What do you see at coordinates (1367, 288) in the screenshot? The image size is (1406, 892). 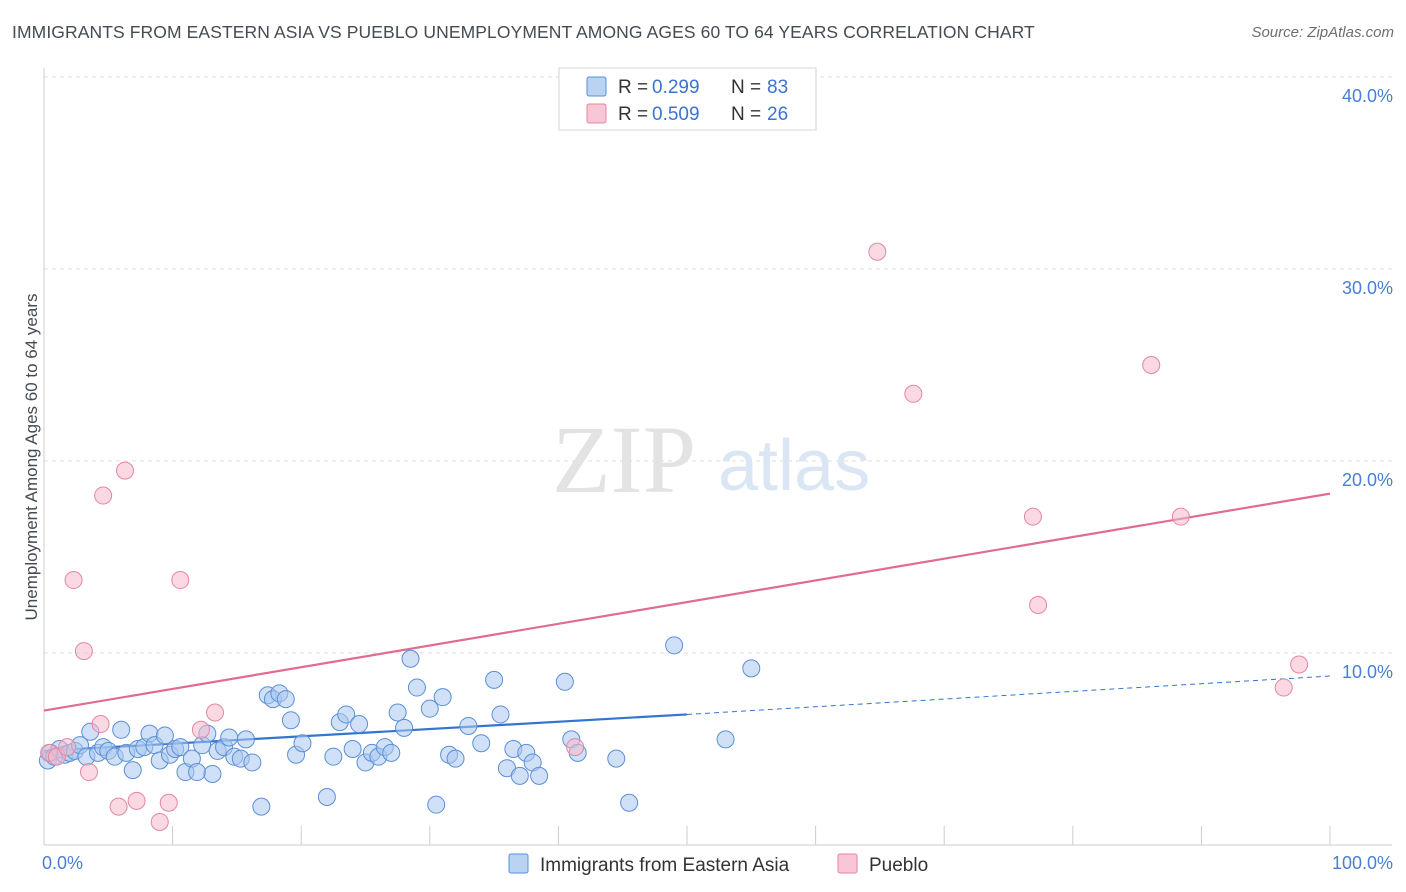 I see `y-tick-label: 30.0%` at bounding box center [1367, 288].